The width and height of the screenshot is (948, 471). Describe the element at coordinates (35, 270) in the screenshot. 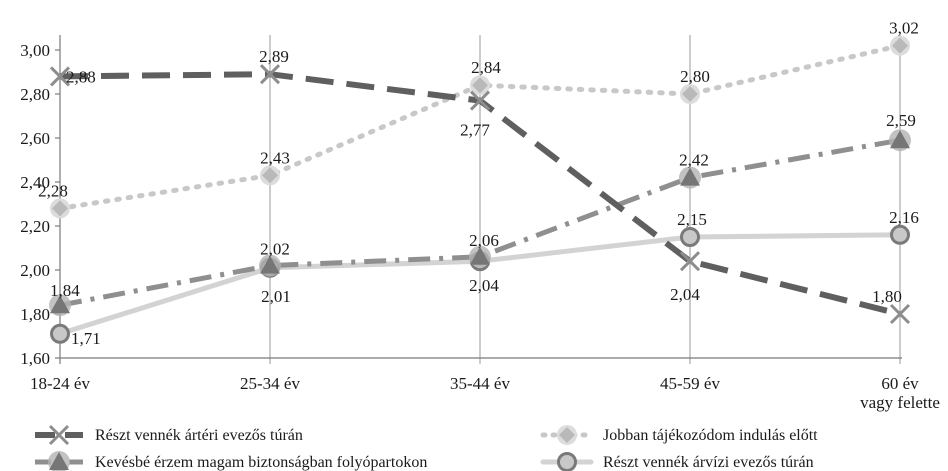

I see `y-tick-label: 2,00` at that location.